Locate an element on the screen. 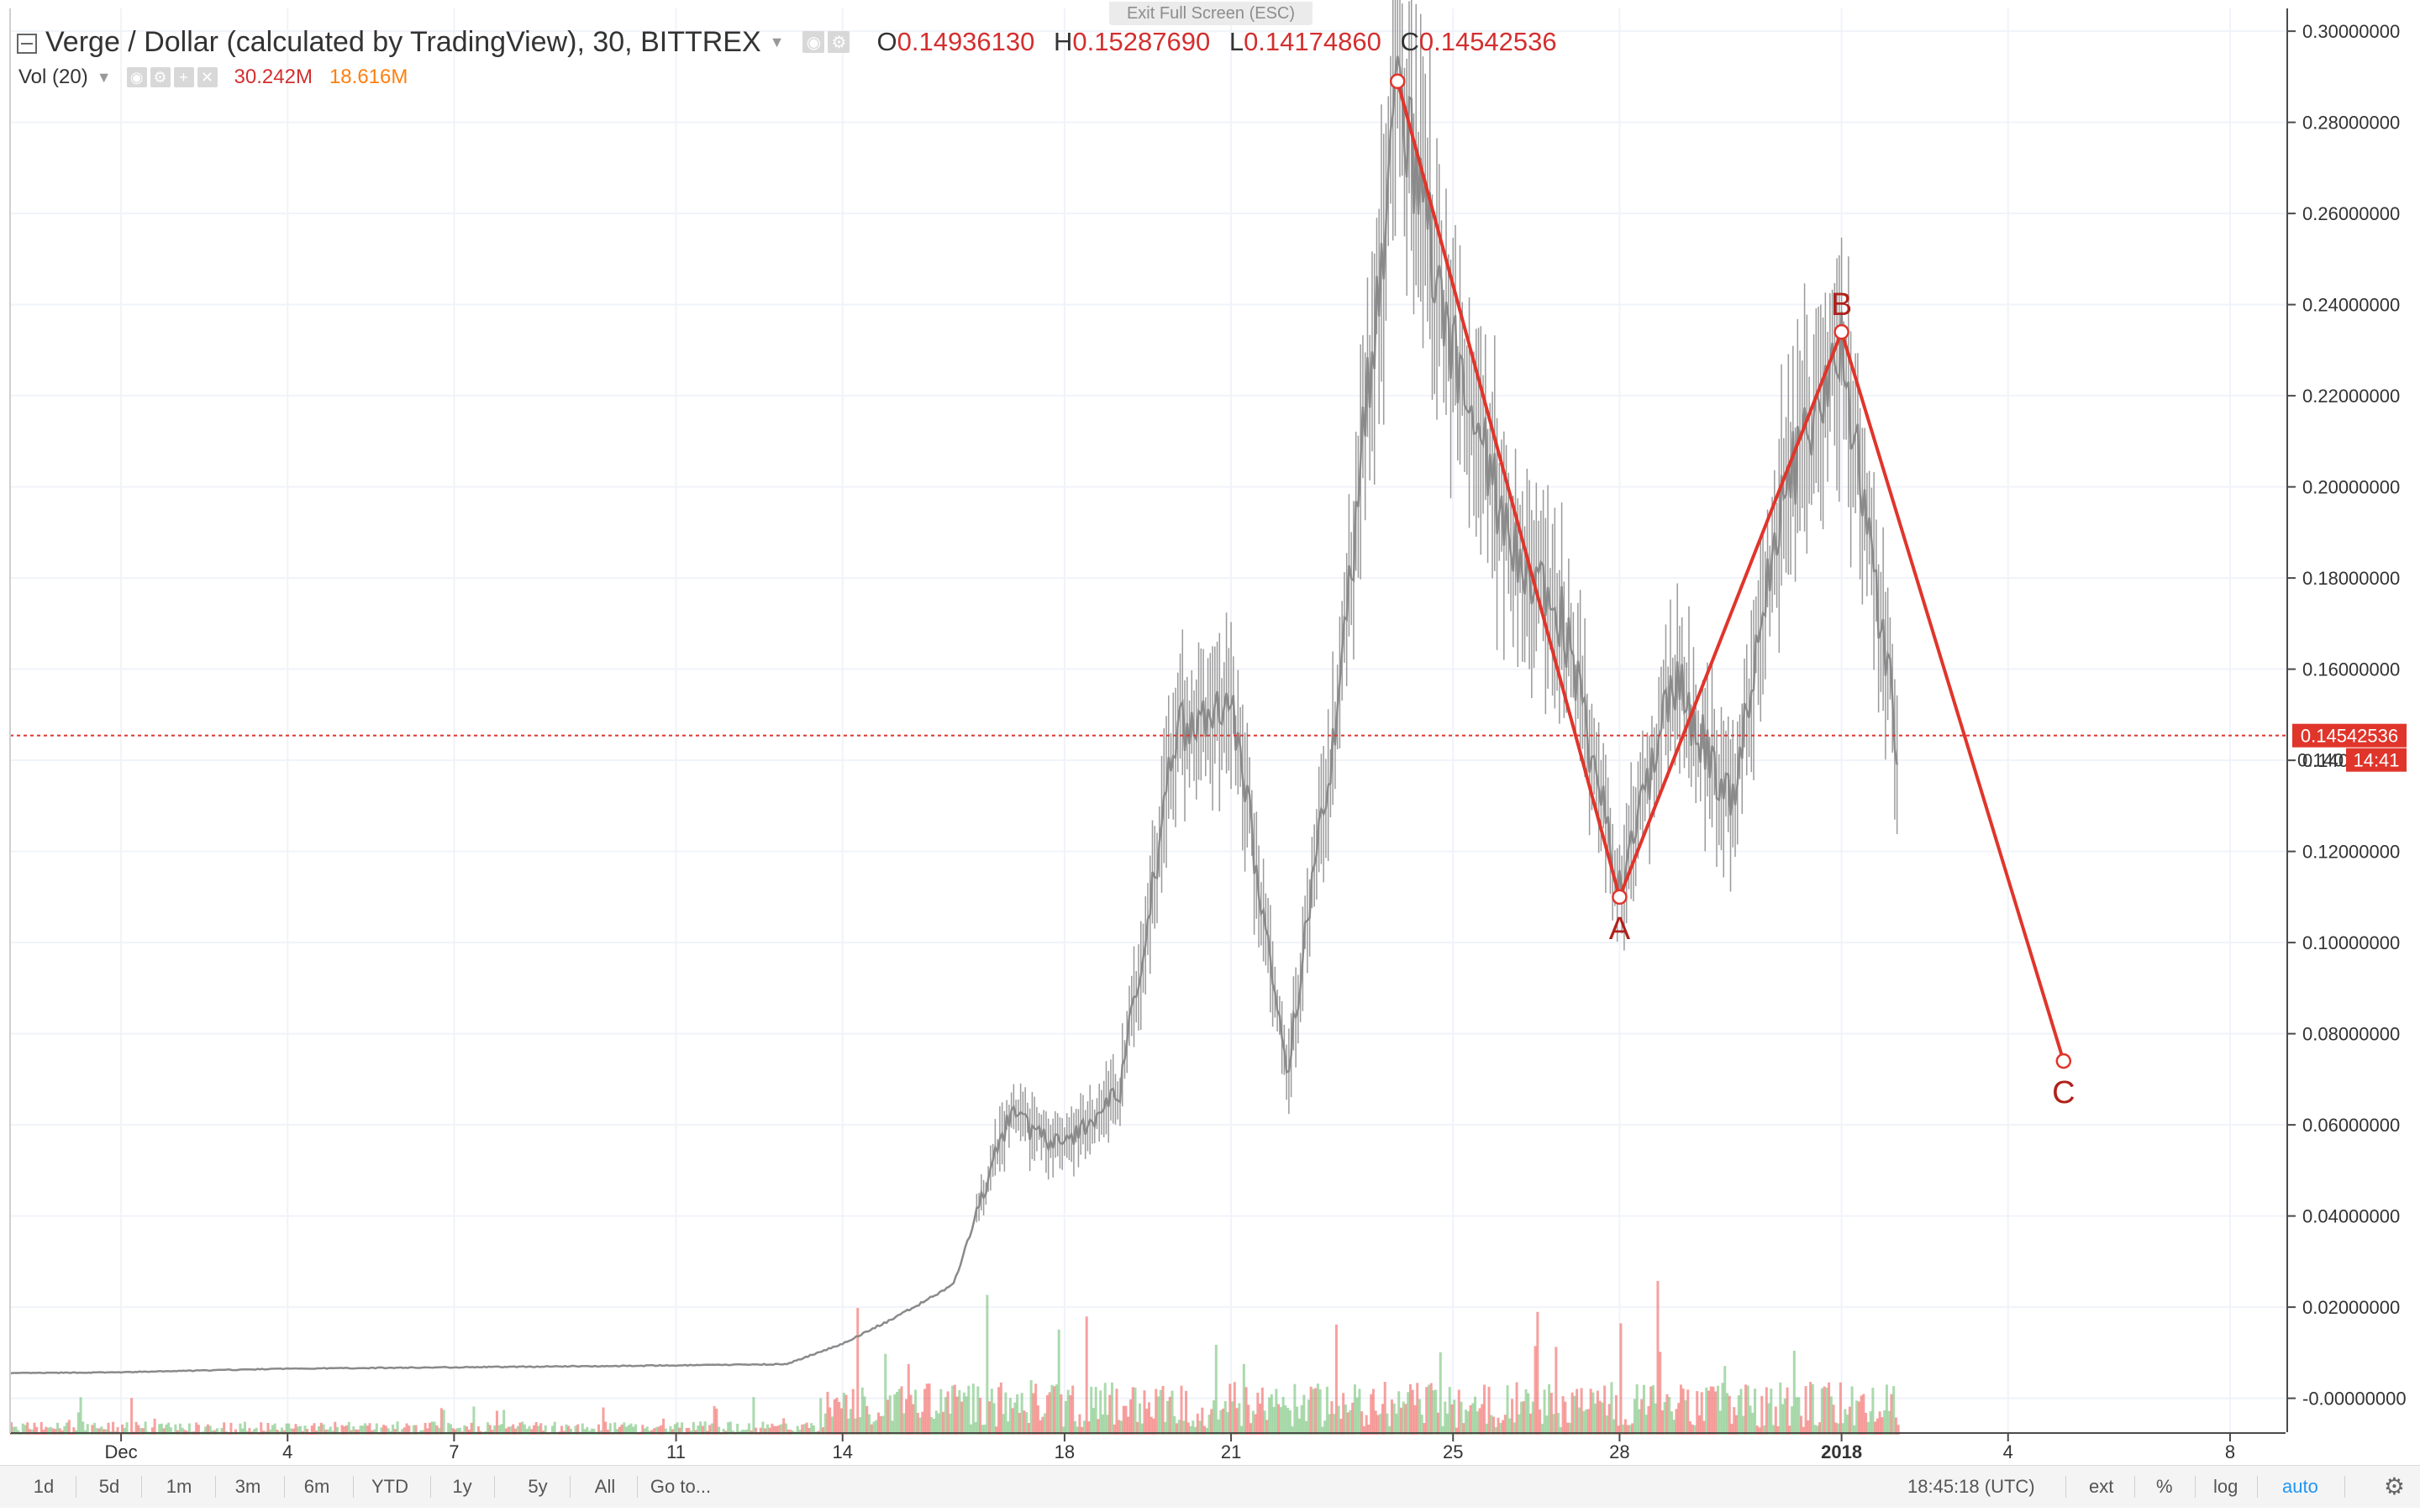 The image size is (2420, 1512). range-button-1y: 1y is located at coordinates (462, 1486).